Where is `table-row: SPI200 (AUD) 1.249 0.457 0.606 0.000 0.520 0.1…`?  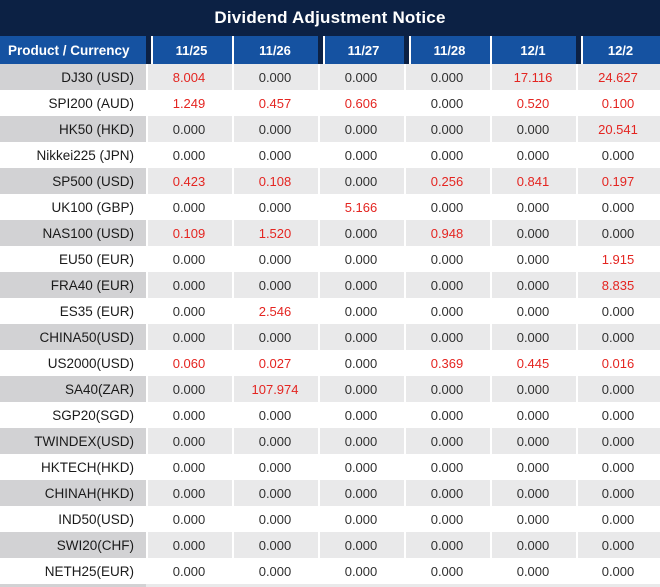
table-row: SPI200 (AUD) 1.249 0.457 0.606 0.000 0.520 0.1… is located at coordinates (330, 103).